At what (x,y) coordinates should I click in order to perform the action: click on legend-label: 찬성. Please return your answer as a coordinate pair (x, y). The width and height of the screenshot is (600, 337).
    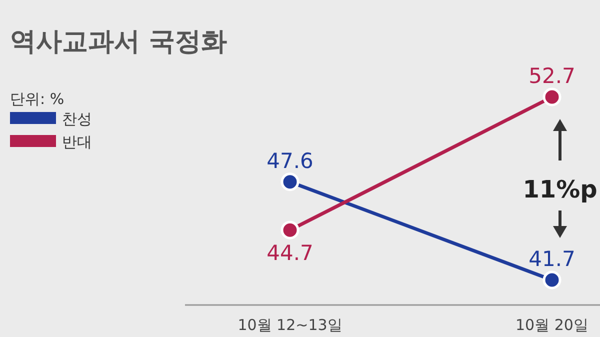
    Looking at the image, I should click on (77, 119).